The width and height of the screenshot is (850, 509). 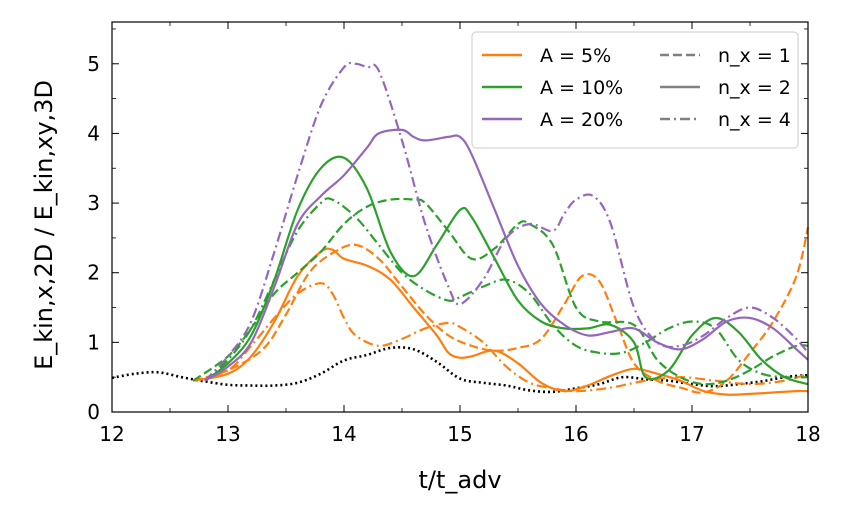 I want to click on legend-label-mode: n_x = 1, so click(x=754, y=56).